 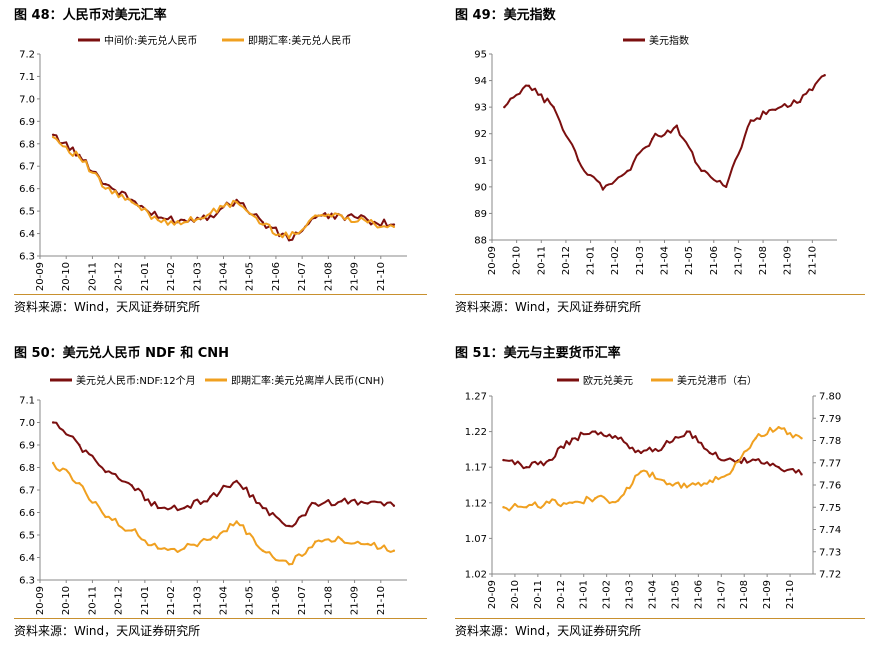 I want to click on y-tick-label: 7.1, so click(x=27, y=77).